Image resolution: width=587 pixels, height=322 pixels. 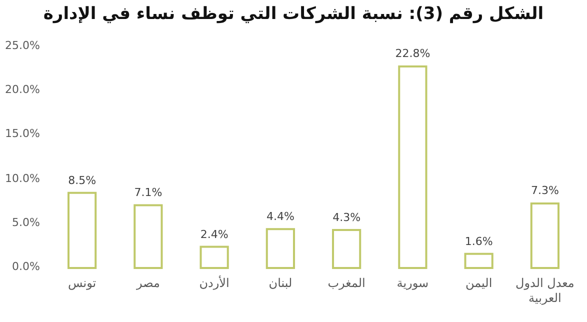 I want to click on chart-title: الشكل رقم (3): نسبة الشركات التي توظف نساء في الإدارة, so click(x=293, y=14).